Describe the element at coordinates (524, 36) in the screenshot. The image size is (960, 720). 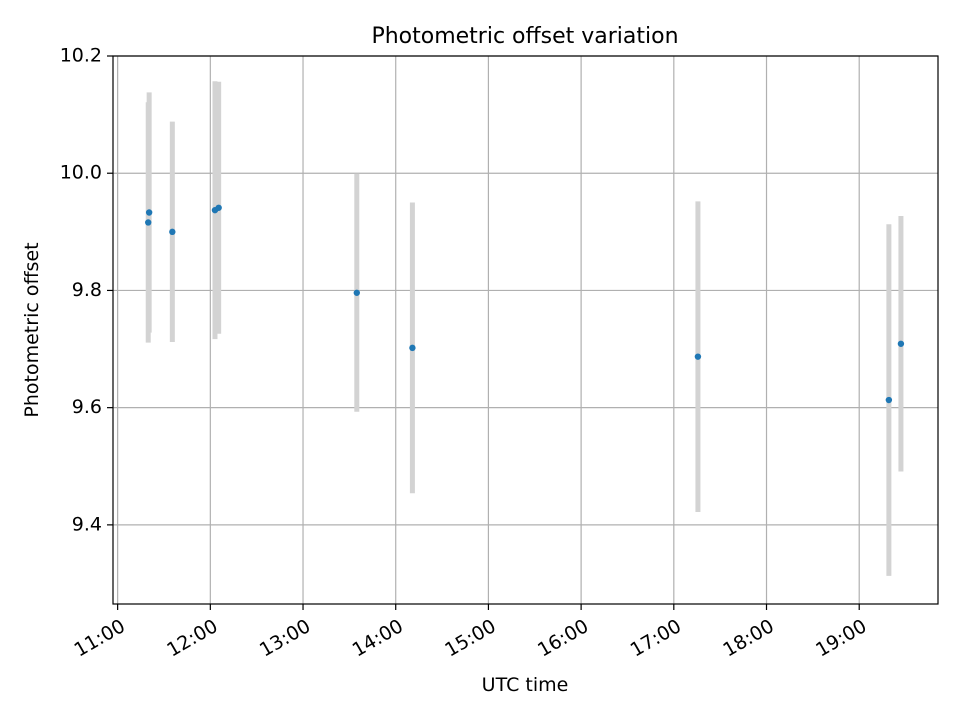
I see `chart-title: Photometric offset variation` at that location.